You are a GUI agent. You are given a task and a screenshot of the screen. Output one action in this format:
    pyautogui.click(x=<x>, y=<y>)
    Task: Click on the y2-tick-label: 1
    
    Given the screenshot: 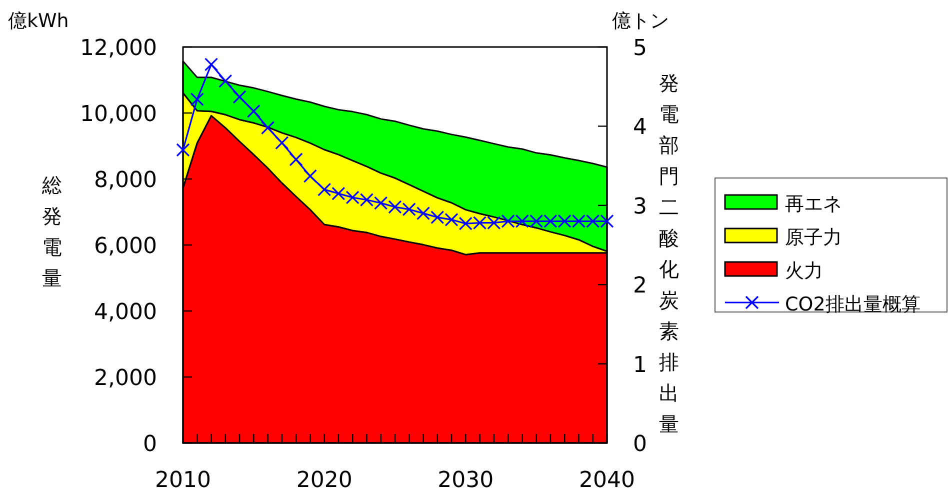 What is the action you would take?
    pyautogui.click(x=640, y=365)
    